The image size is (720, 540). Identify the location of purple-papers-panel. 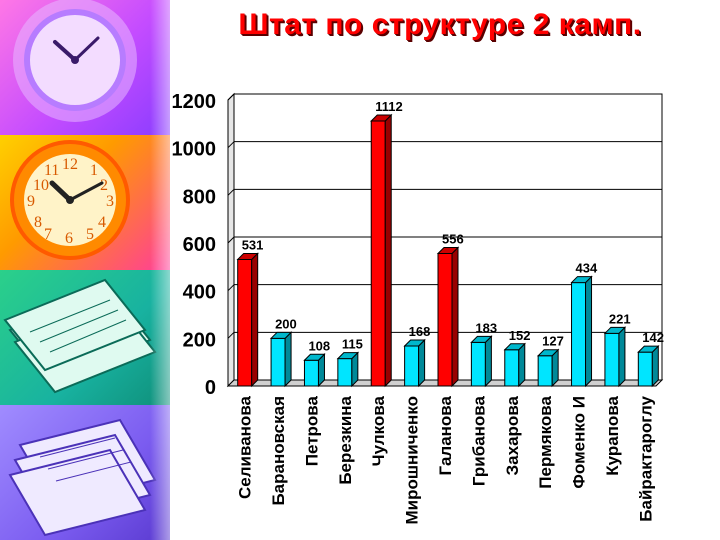
(85, 472).